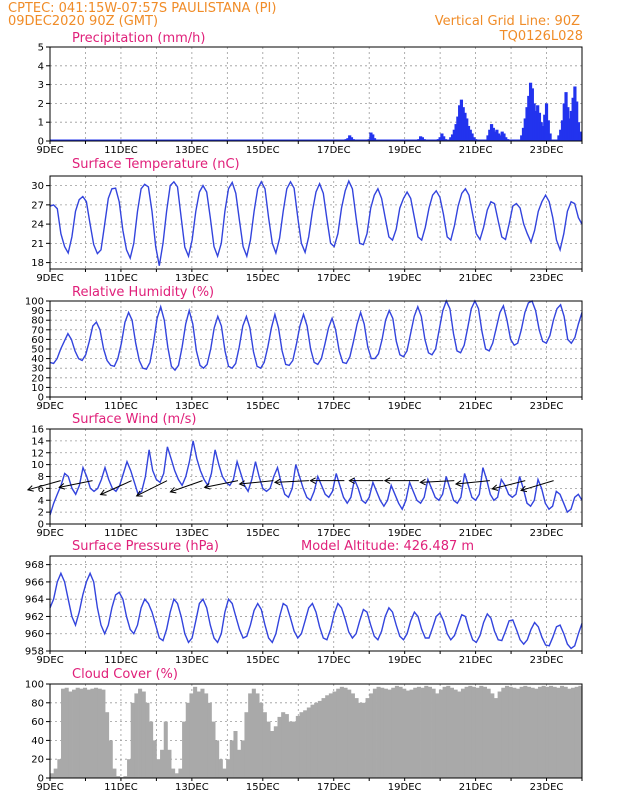 The width and height of the screenshot is (618, 800). Describe the element at coordinates (192, 406) in the screenshot. I see `humidity-xtick-label: 13DEC` at that location.